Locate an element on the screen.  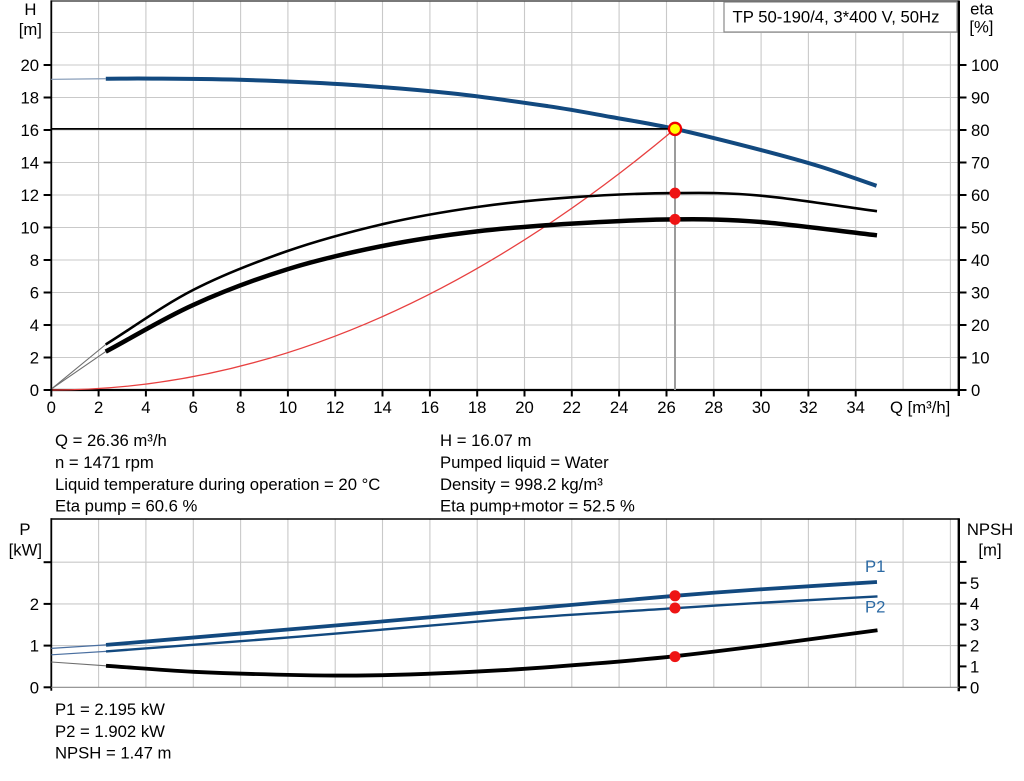
svg-text: Eta pump+motor = 52.5 % is located at coordinates (537, 506).